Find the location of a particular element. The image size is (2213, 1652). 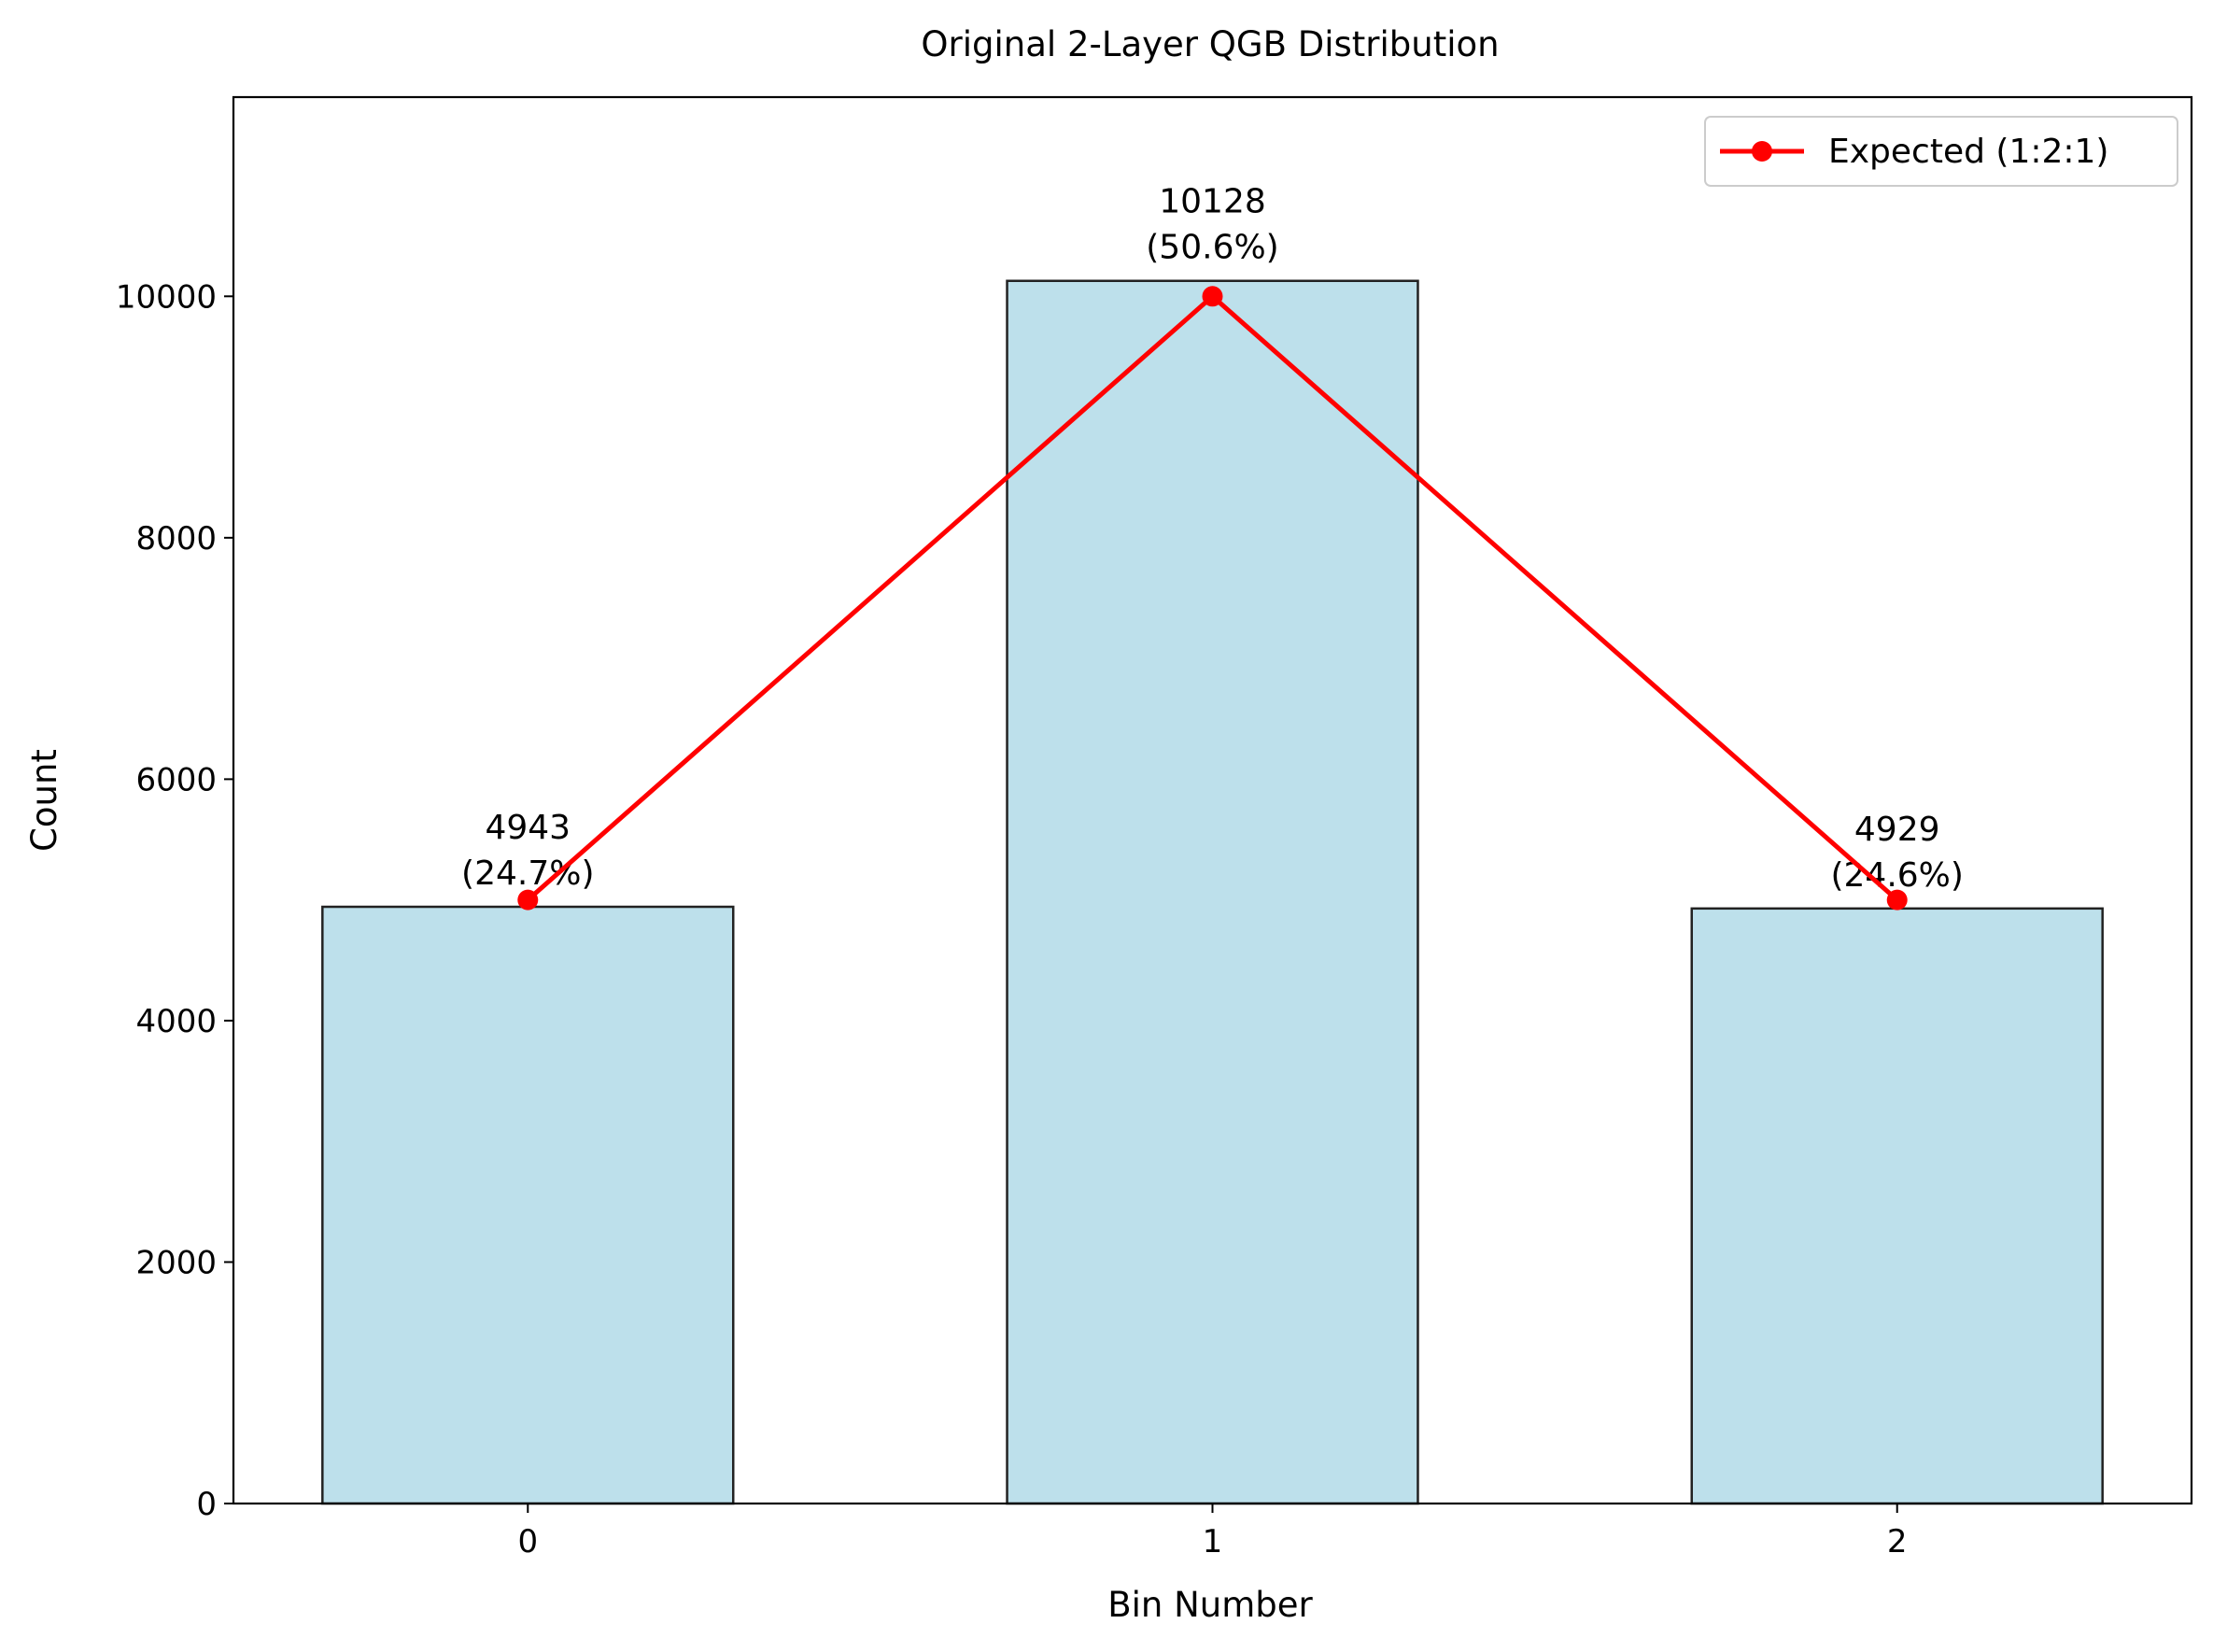

y-axis-label-group: Count is located at coordinates (44, 800).